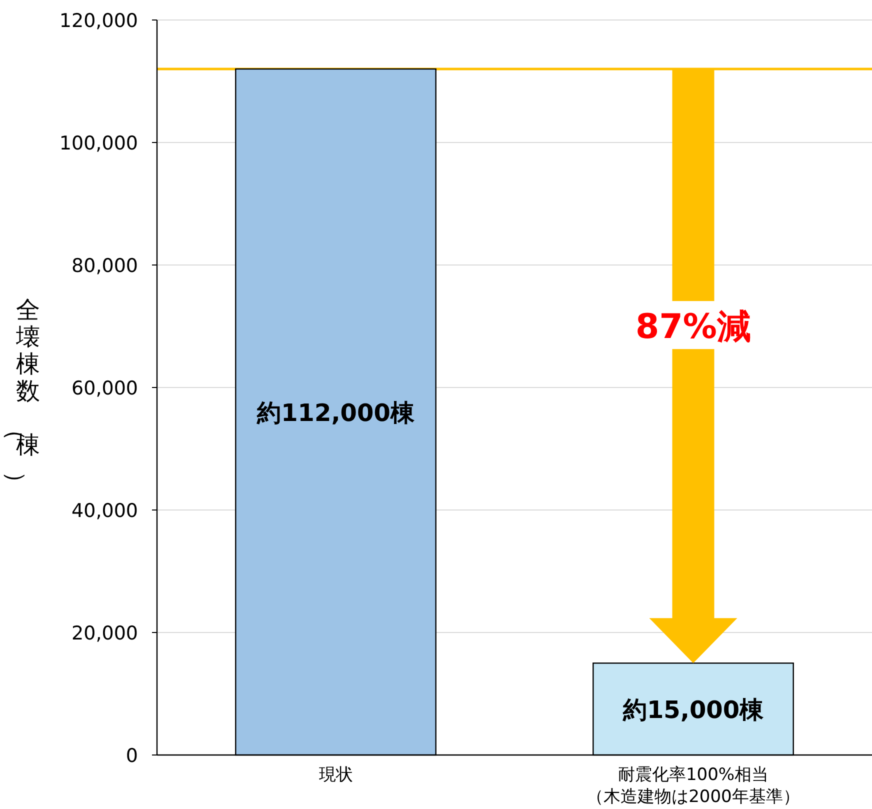 This screenshot has height=809, width=872. What do you see at coordinates (105, 633) in the screenshot?
I see `y-tick-label: 20,000` at bounding box center [105, 633].